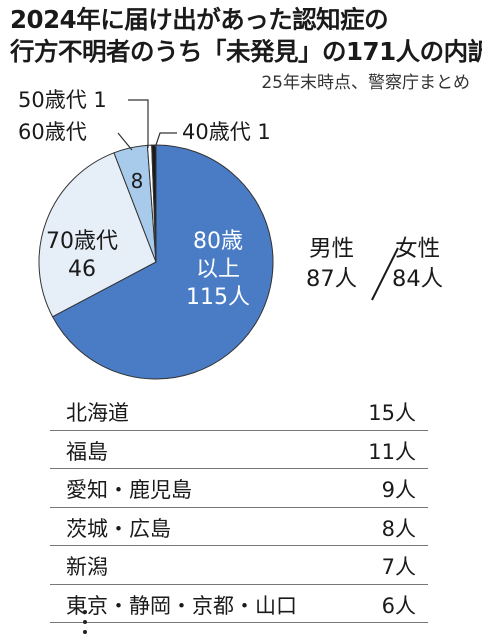 Image resolution: width=482 pixels, height=640 pixels. Describe the element at coordinates (118, 528) in the screenshot. I see `prefecture-name: 茨城・広島` at that location.